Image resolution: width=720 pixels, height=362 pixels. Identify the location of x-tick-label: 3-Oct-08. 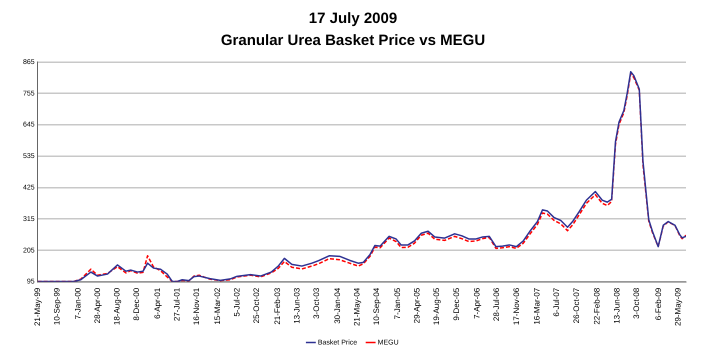
(636, 303).